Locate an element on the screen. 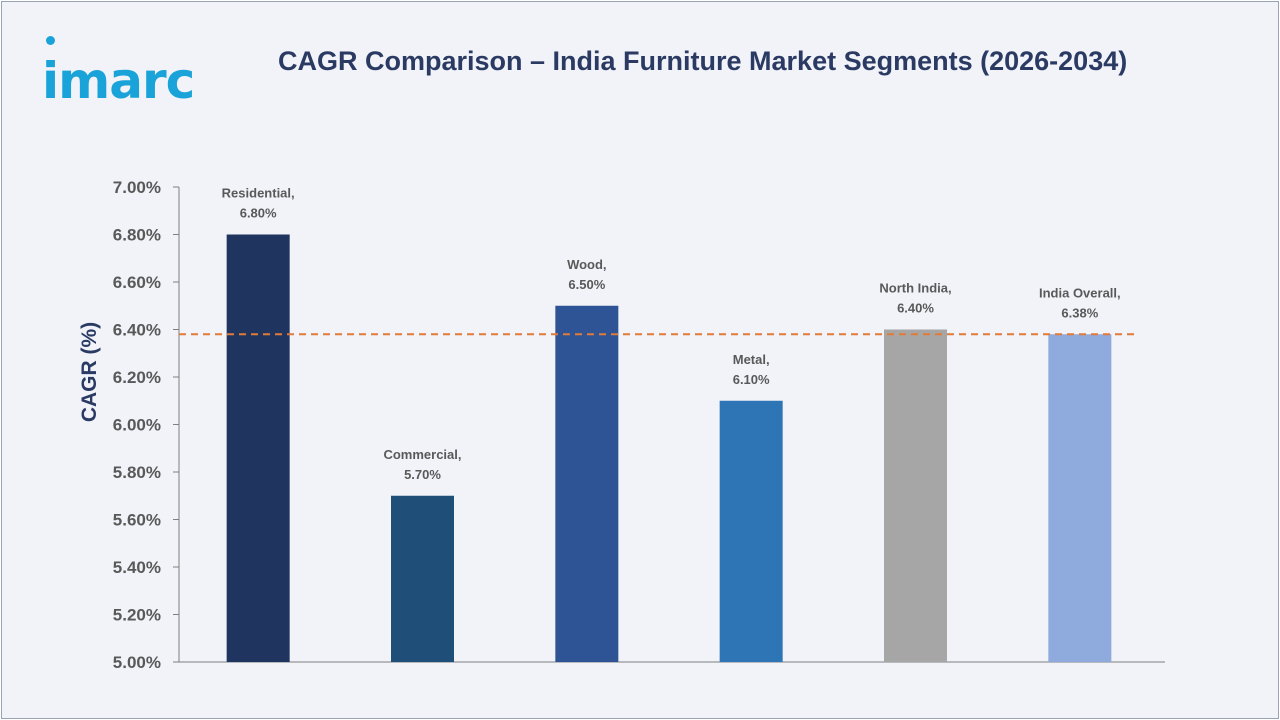 Image resolution: width=1280 pixels, height=720 pixels. bar-wood is located at coordinates (587, 483).